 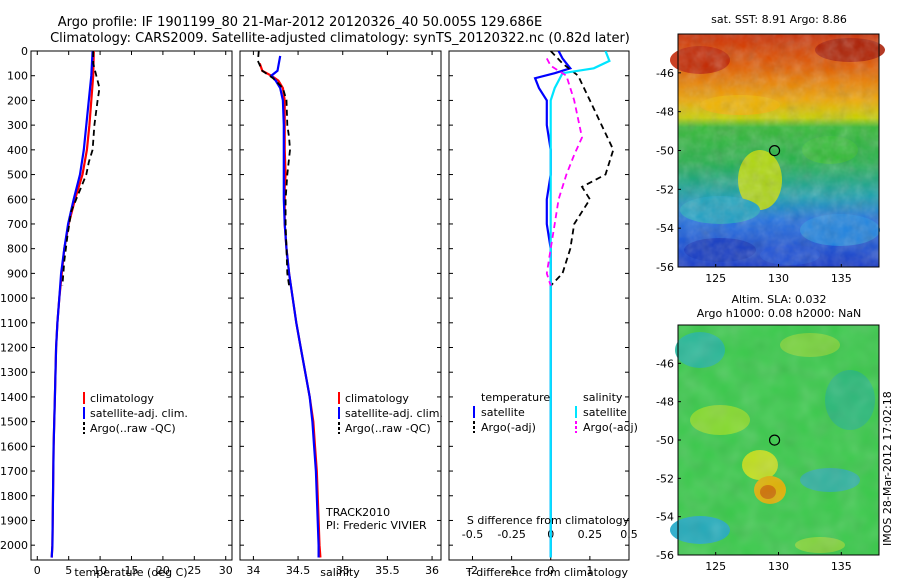 What do you see at coordinates (226, 570) in the screenshot?
I see `x-tick-label: 30` at bounding box center [226, 570].